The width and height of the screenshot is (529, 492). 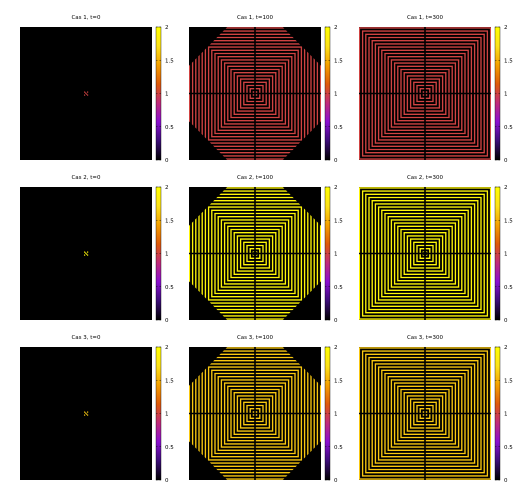 I want to click on panel-title: Cas 3, t=100, so click(x=255, y=338).